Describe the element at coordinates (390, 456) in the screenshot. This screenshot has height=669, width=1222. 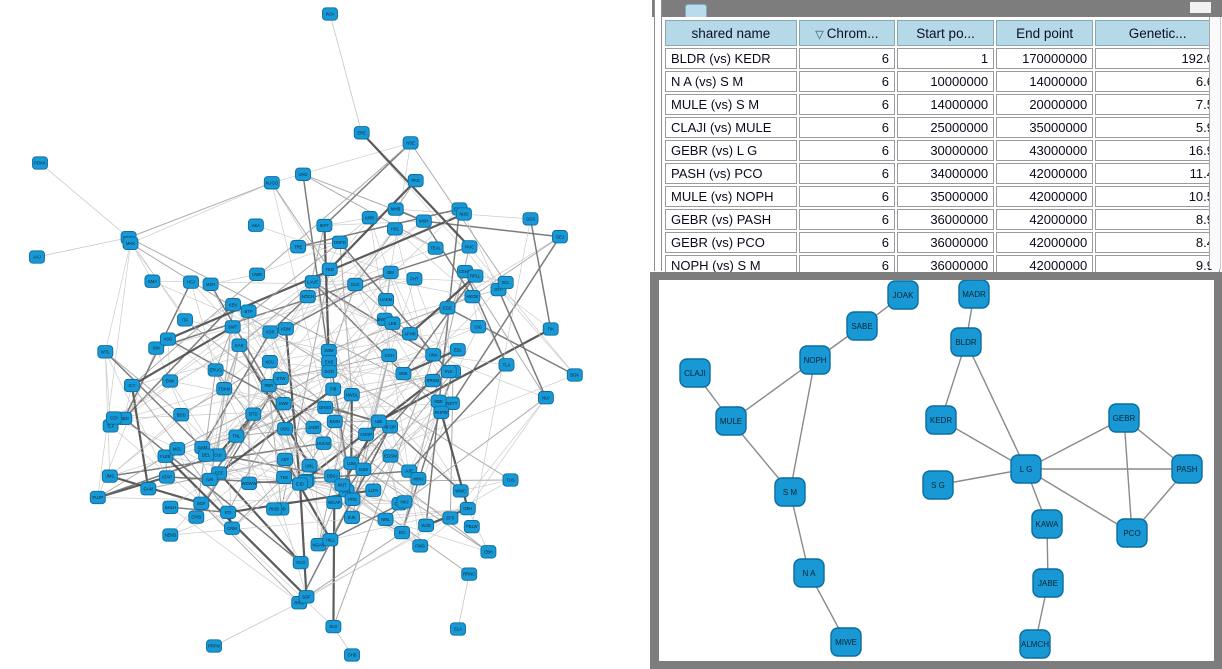
I see `network-node: EGSW` at that location.